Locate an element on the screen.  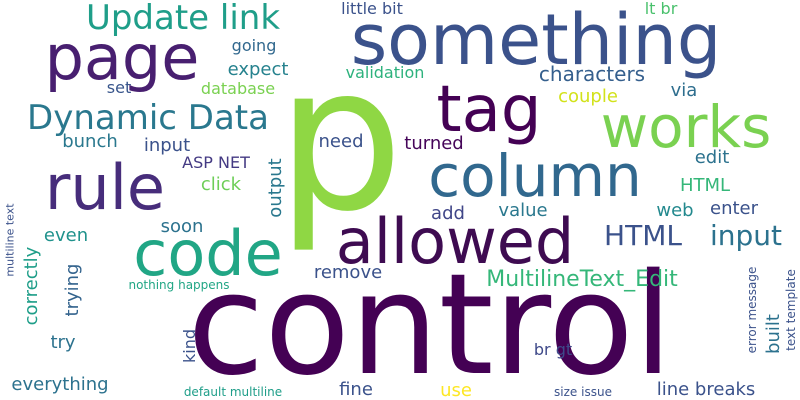
word-remove: remove is located at coordinates (348, 272).